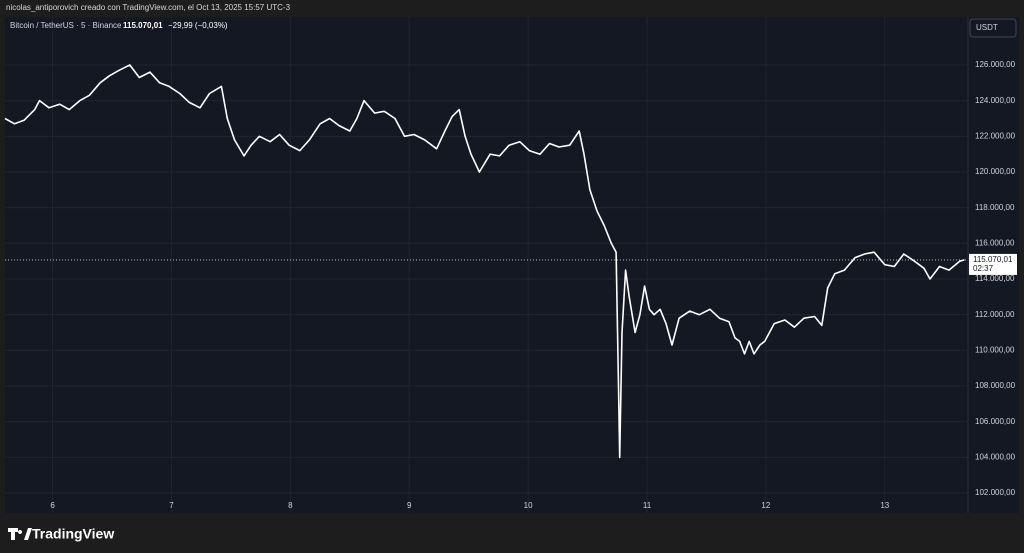  What do you see at coordinates (995, 492) in the screenshot?
I see `y-tick-label: 102.000,00` at bounding box center [995, 492].